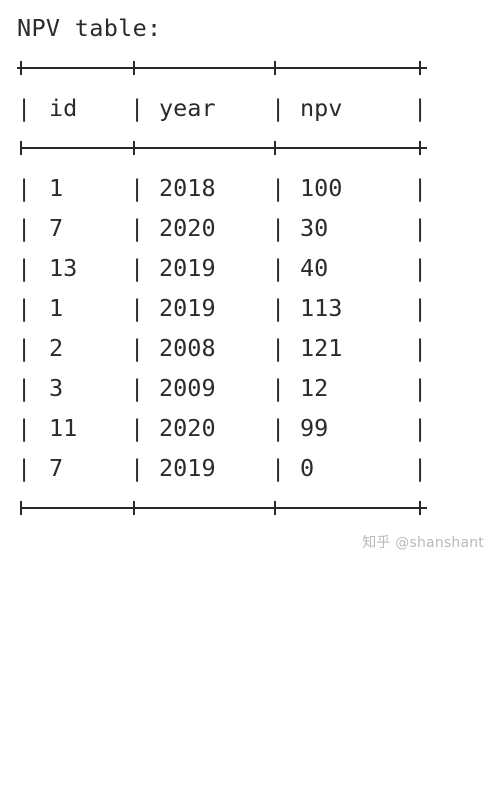 The image size is (496, 808). I want to click on cell-npv: 100, so click(321, 188).